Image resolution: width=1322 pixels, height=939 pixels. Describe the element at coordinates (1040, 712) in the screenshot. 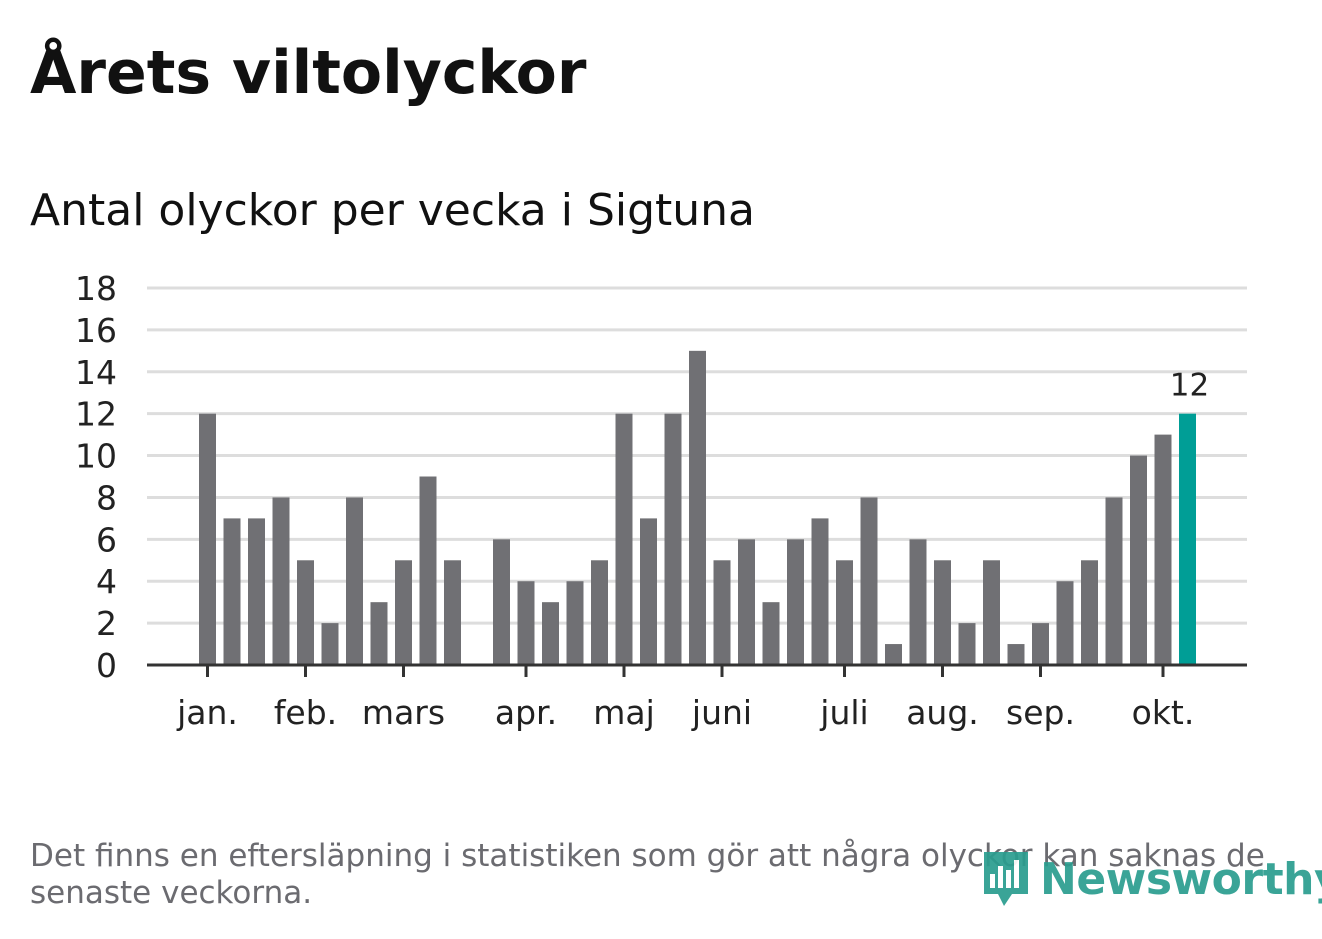

I see `x-tick-label: sep.` at that location.